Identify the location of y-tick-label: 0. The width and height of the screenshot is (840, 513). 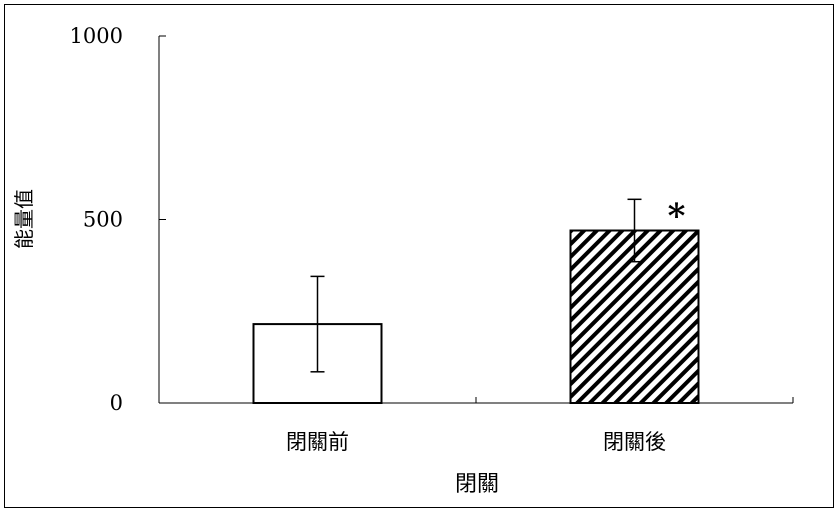
(116, 403).